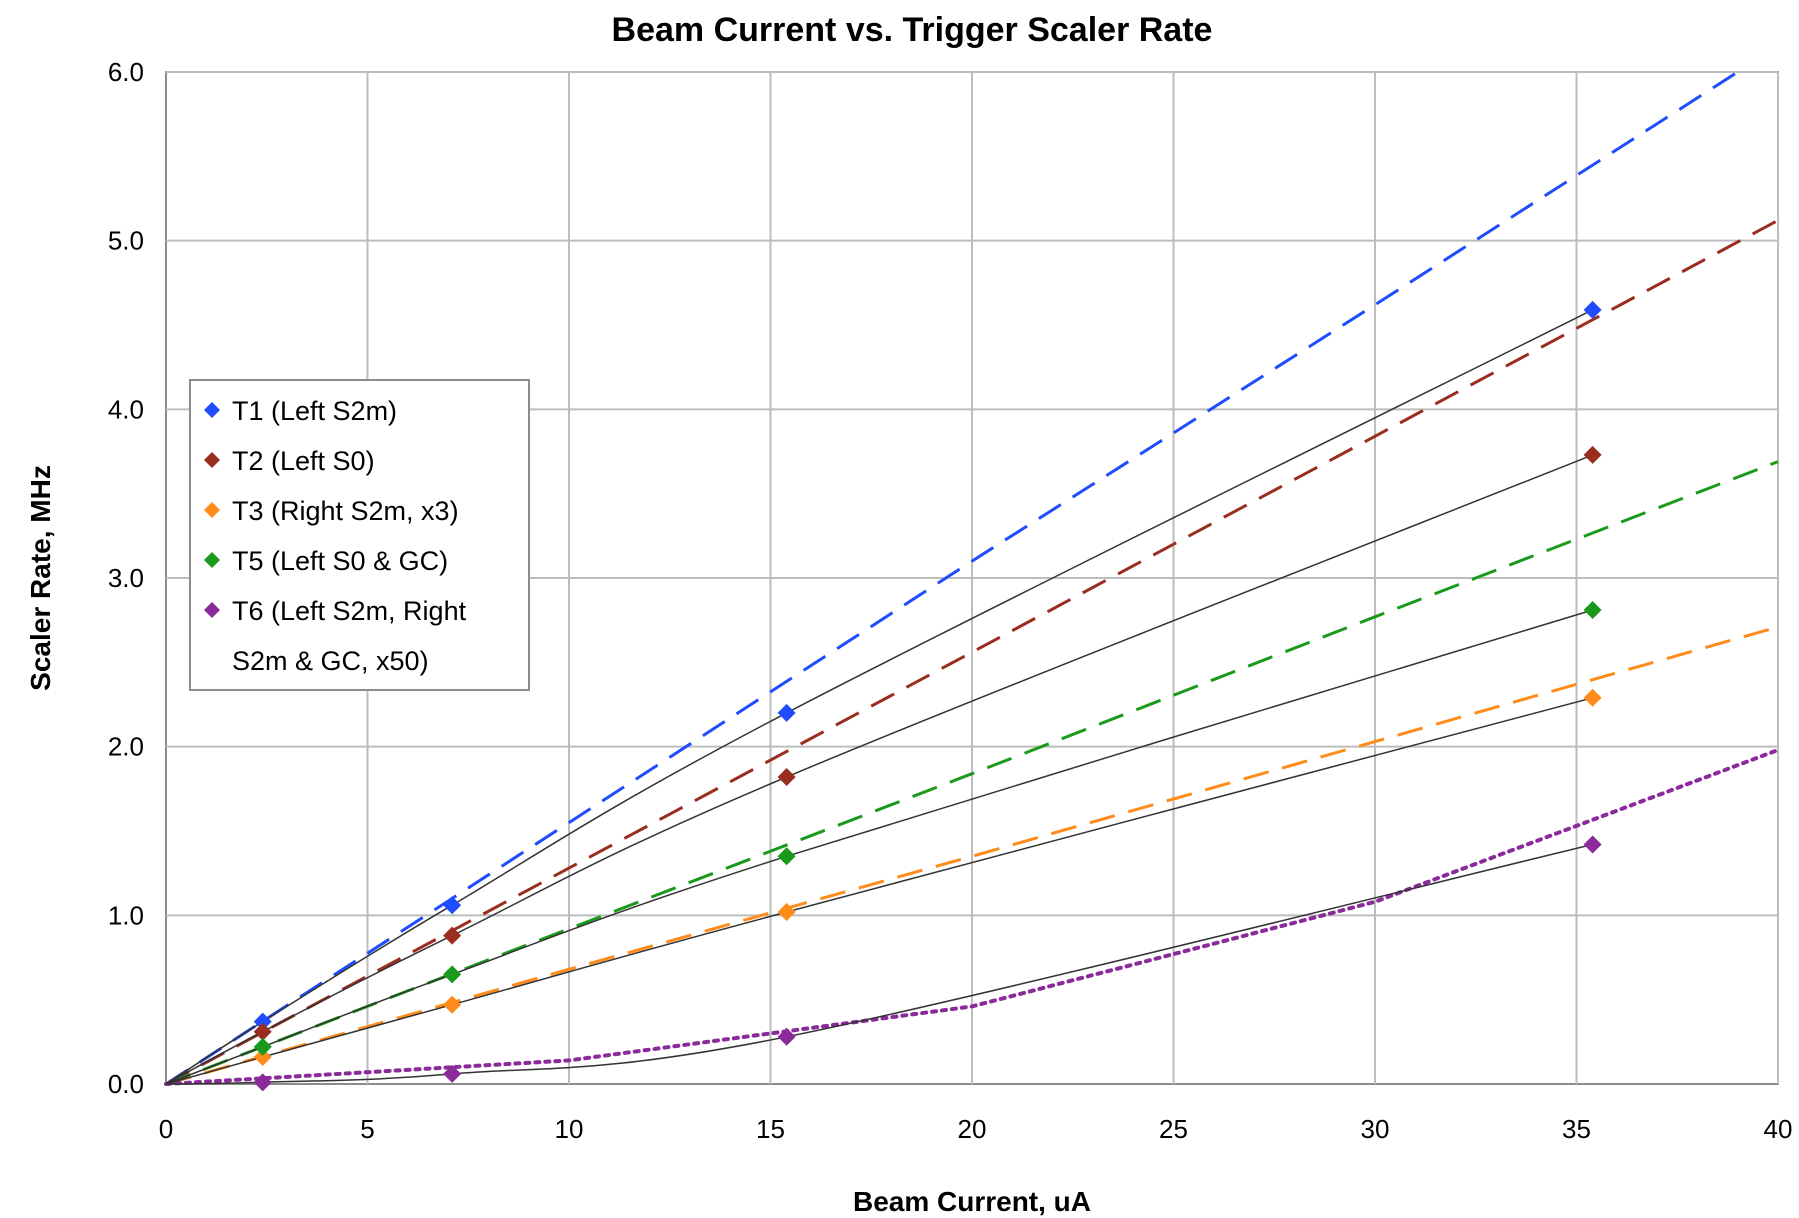 The width and height of the screenshot is (1799, 1218). Describe the element at coordinates (330, 661) in the screenshot. I see `legend-label-series-5: S2m & GC, x50)` at that location.